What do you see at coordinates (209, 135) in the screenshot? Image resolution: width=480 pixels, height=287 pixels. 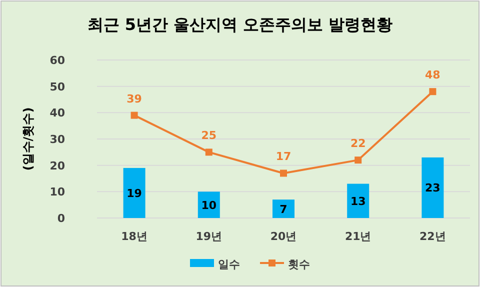 I see `data-label: 25` at bounding box center [209, 135].